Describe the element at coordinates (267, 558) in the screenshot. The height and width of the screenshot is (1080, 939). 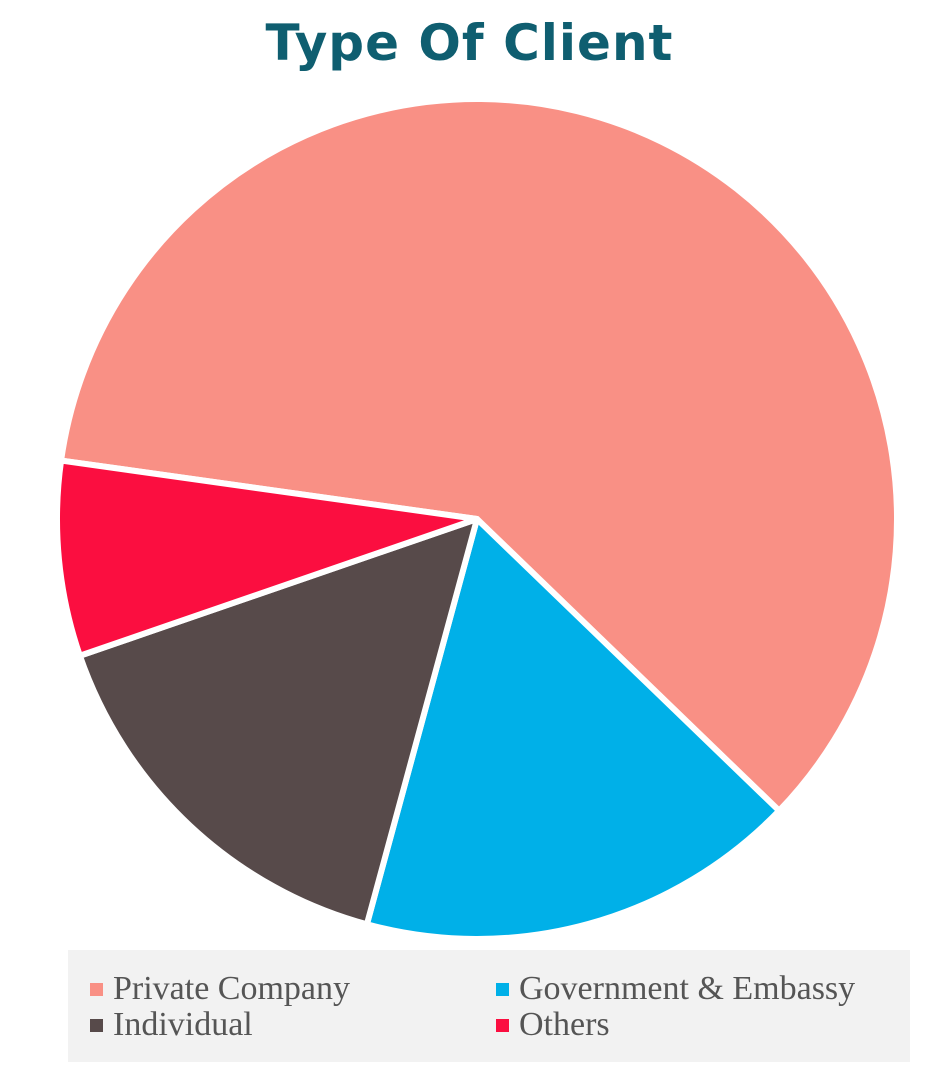
I see `pie-slice-others` at that location.